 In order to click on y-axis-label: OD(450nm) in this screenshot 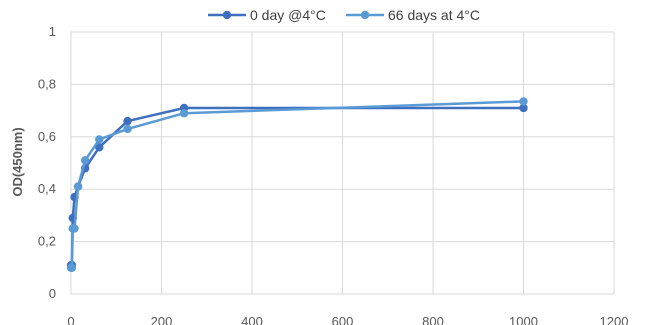, I will do `click(17, 161)`.